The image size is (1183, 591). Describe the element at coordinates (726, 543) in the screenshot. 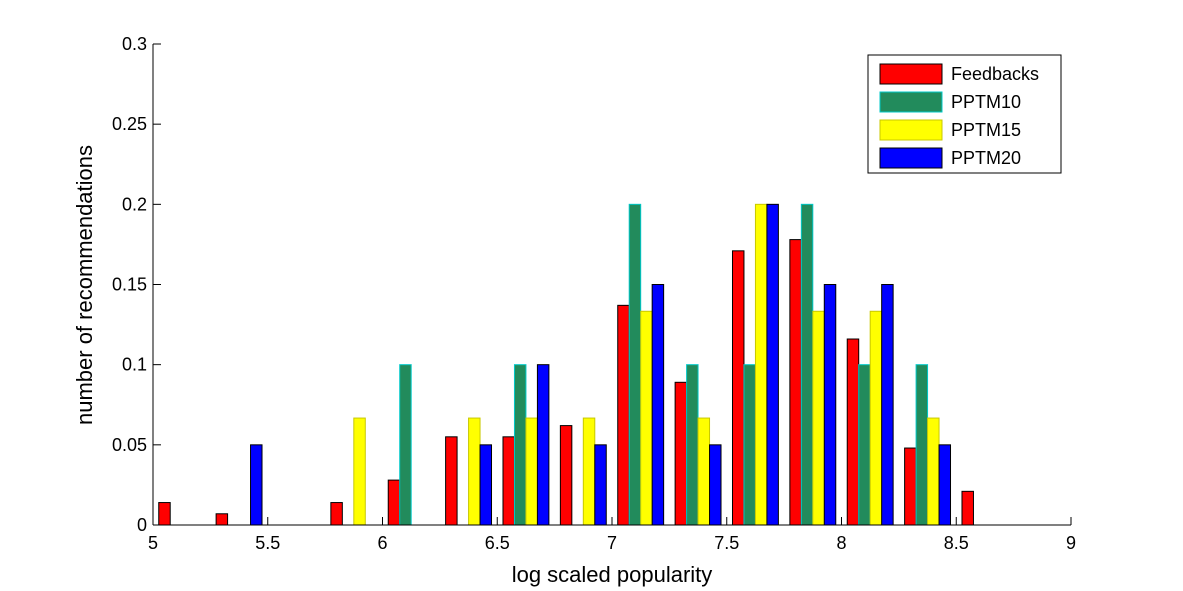

I see `x-tick-label-5: 7.5` at that location.